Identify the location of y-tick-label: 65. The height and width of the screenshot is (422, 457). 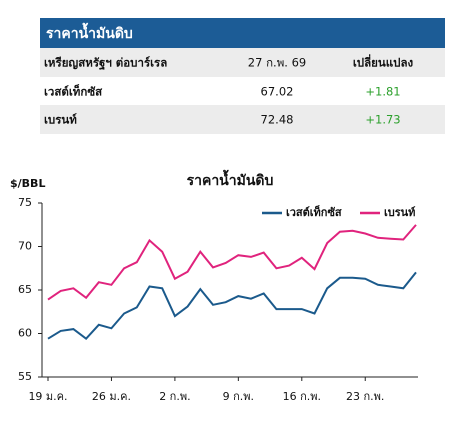
(25, 289).